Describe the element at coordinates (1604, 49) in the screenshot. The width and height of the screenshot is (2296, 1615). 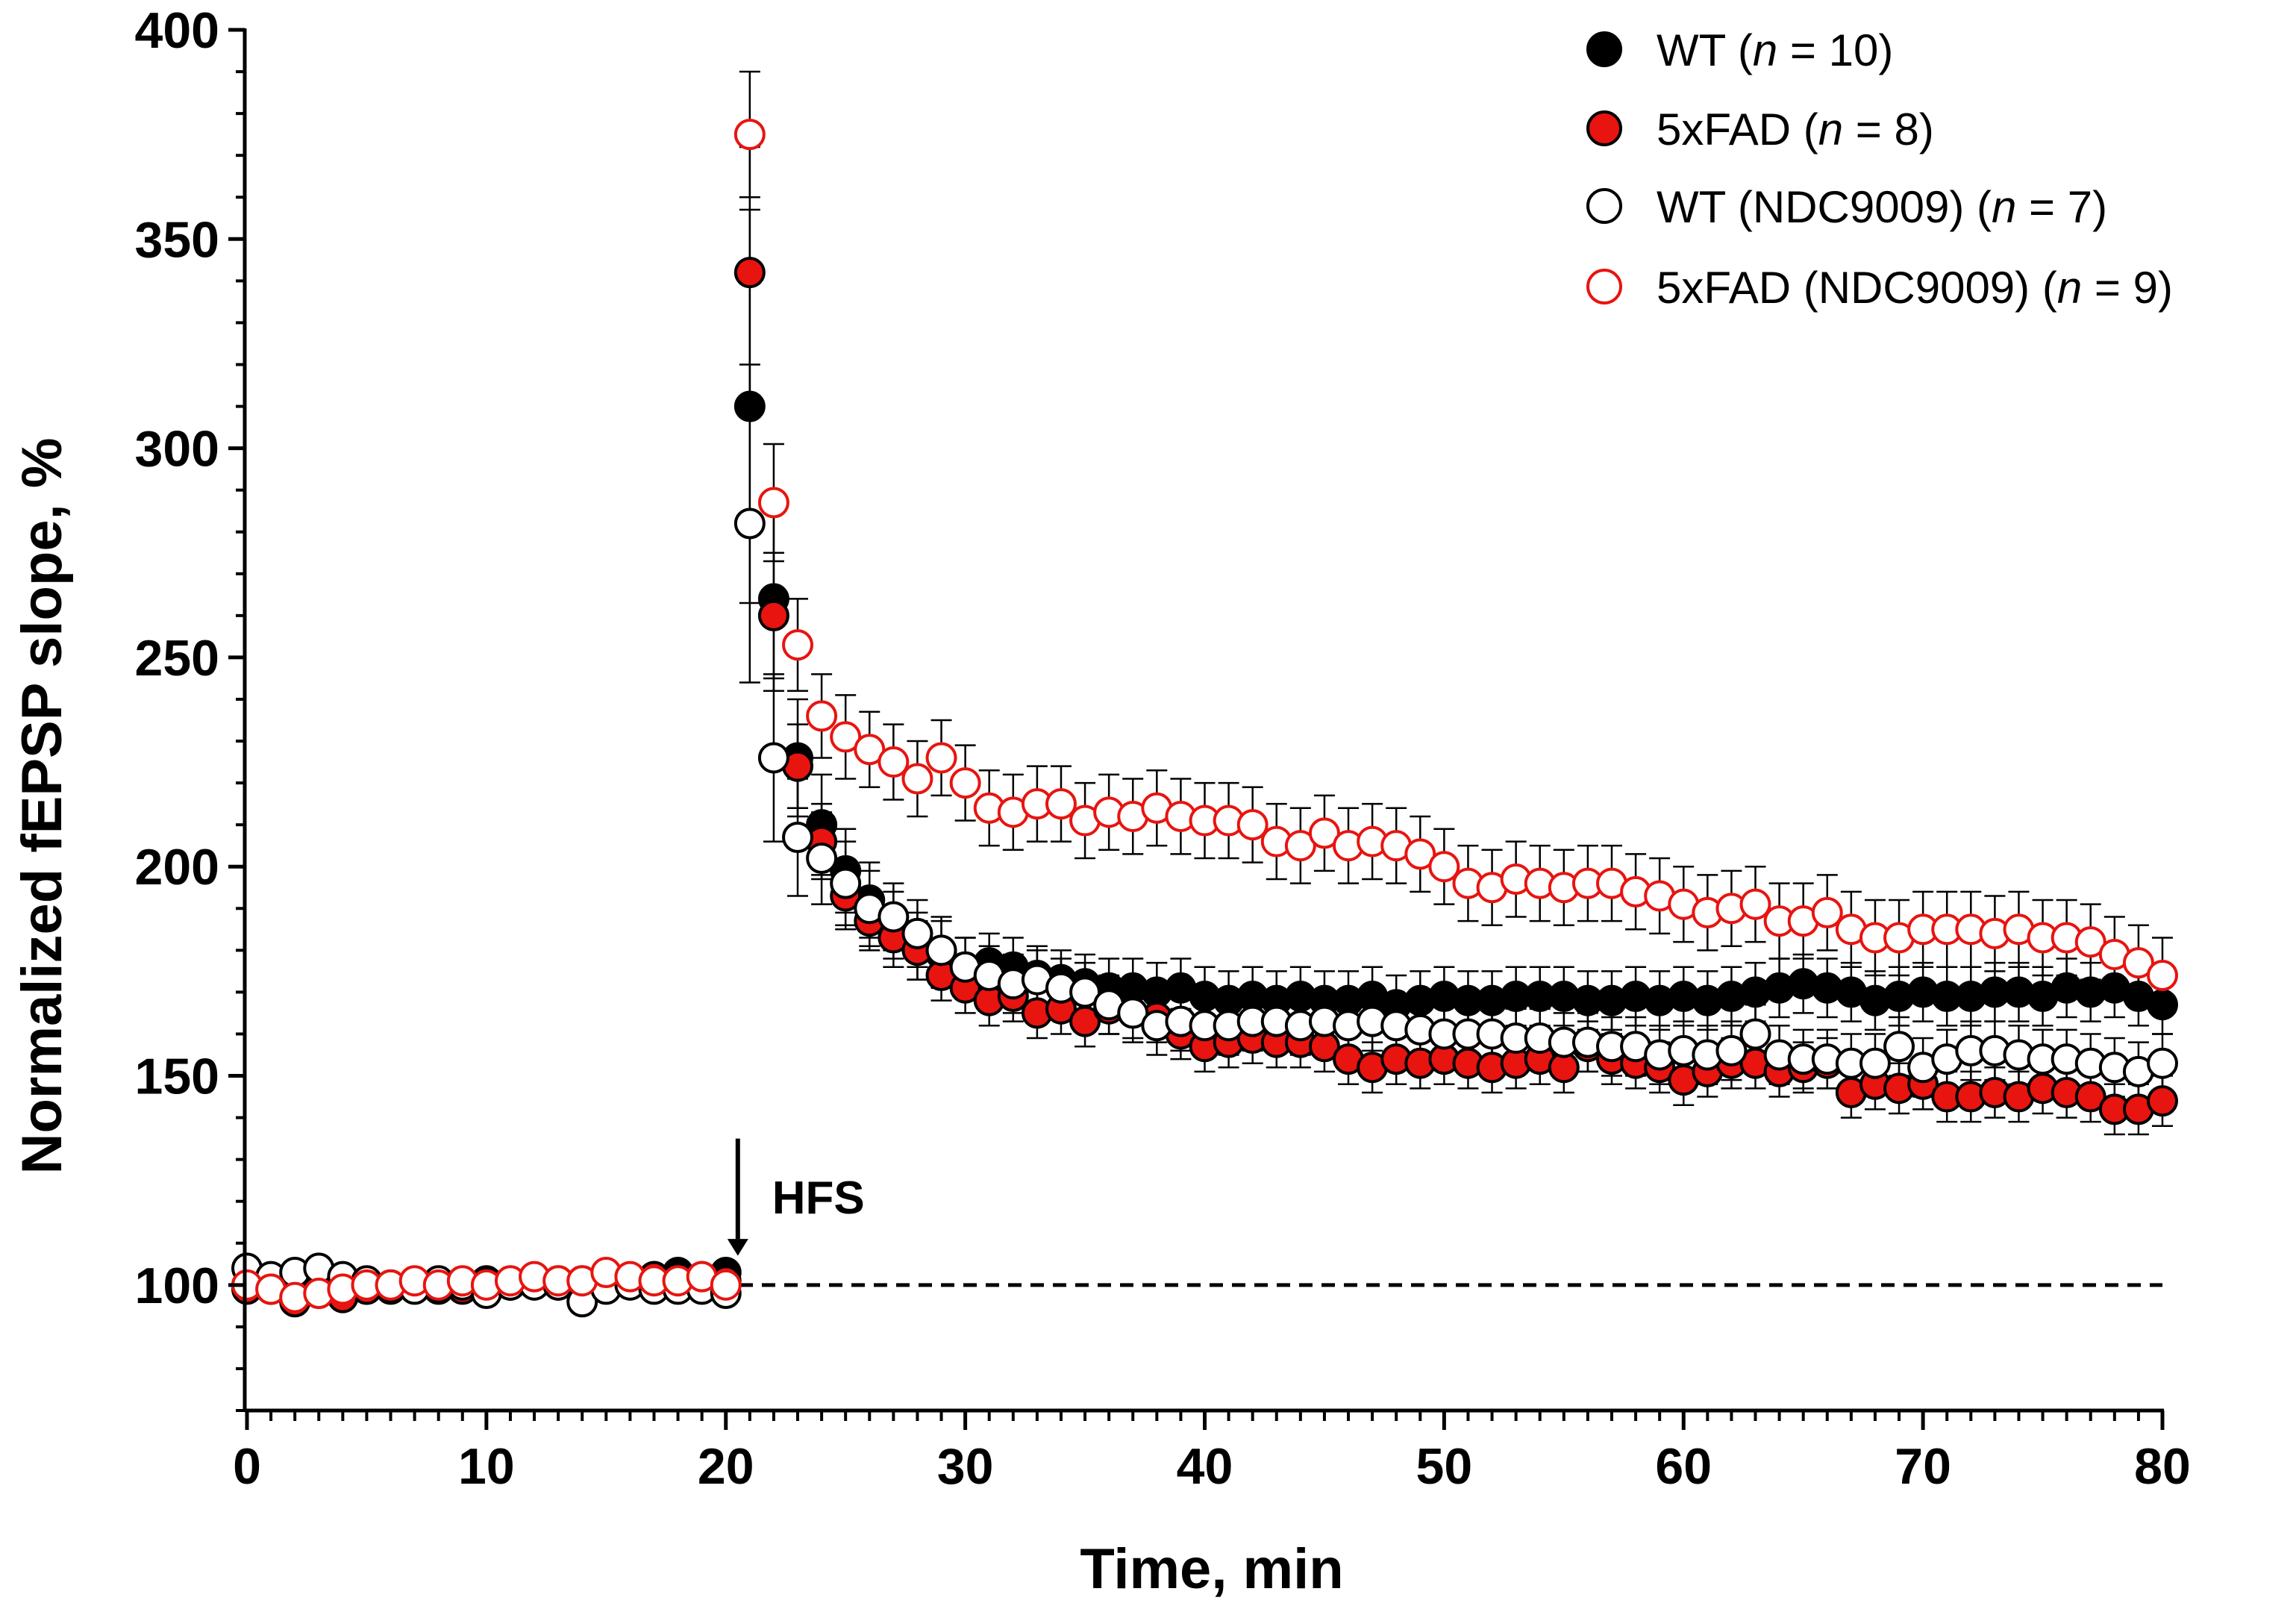
I see `legend-marker-wt` at that location.